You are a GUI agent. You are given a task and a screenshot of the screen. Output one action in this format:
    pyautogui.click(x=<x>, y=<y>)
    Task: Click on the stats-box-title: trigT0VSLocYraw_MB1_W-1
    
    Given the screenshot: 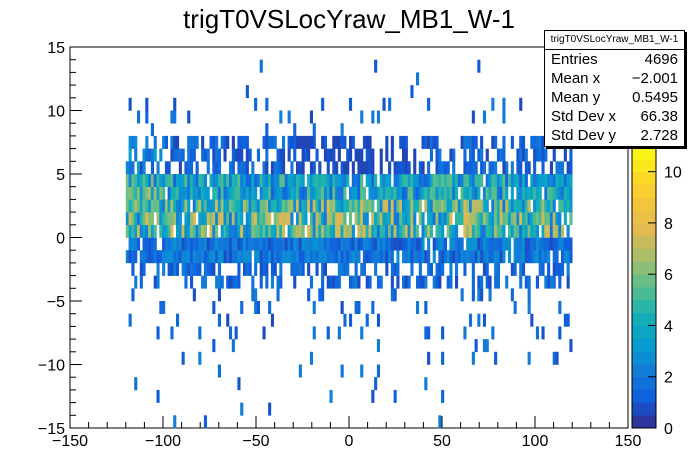 What is the action you would take?
    pyautogui.click(x=614, y=40)
    